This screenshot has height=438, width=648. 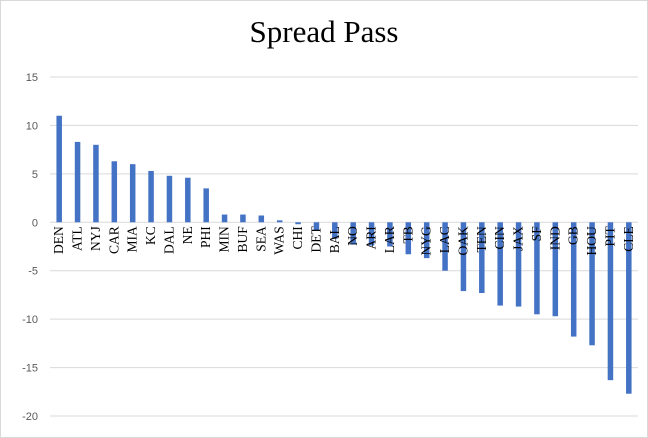 What do you see at coordinates (243, 218) in the screenshot?
I see `bar-buf` at bounding box center [243, 218].